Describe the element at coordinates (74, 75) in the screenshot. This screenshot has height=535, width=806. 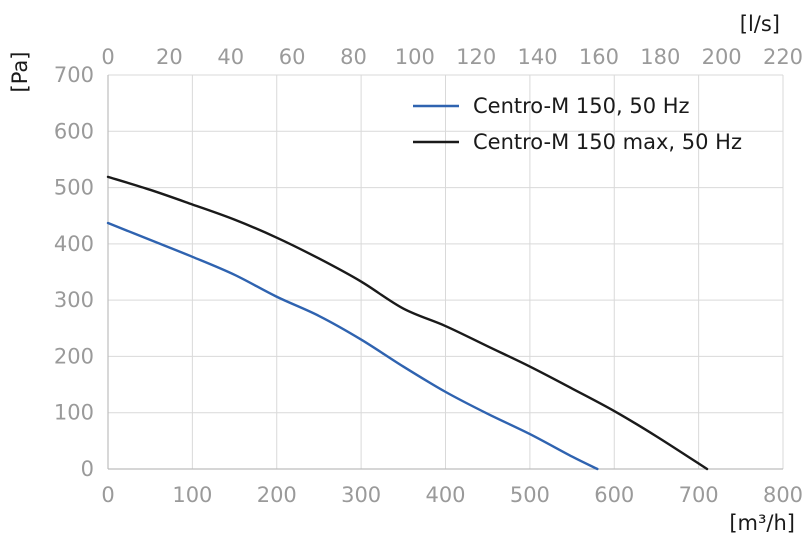
I see `y-tick-label: 700` at that location.